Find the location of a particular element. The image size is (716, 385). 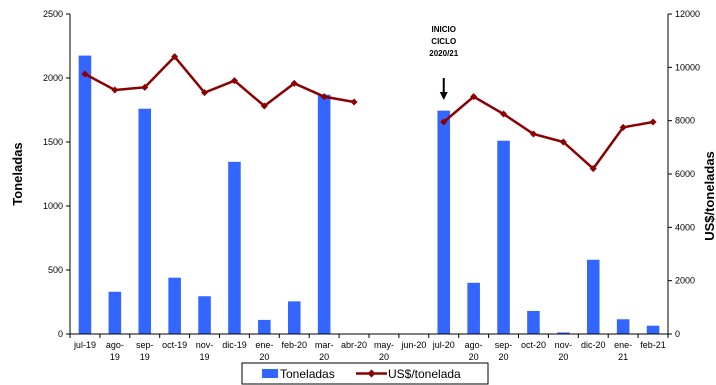

left-tick-label-5: 2500 is located at coordinates (53, 14).